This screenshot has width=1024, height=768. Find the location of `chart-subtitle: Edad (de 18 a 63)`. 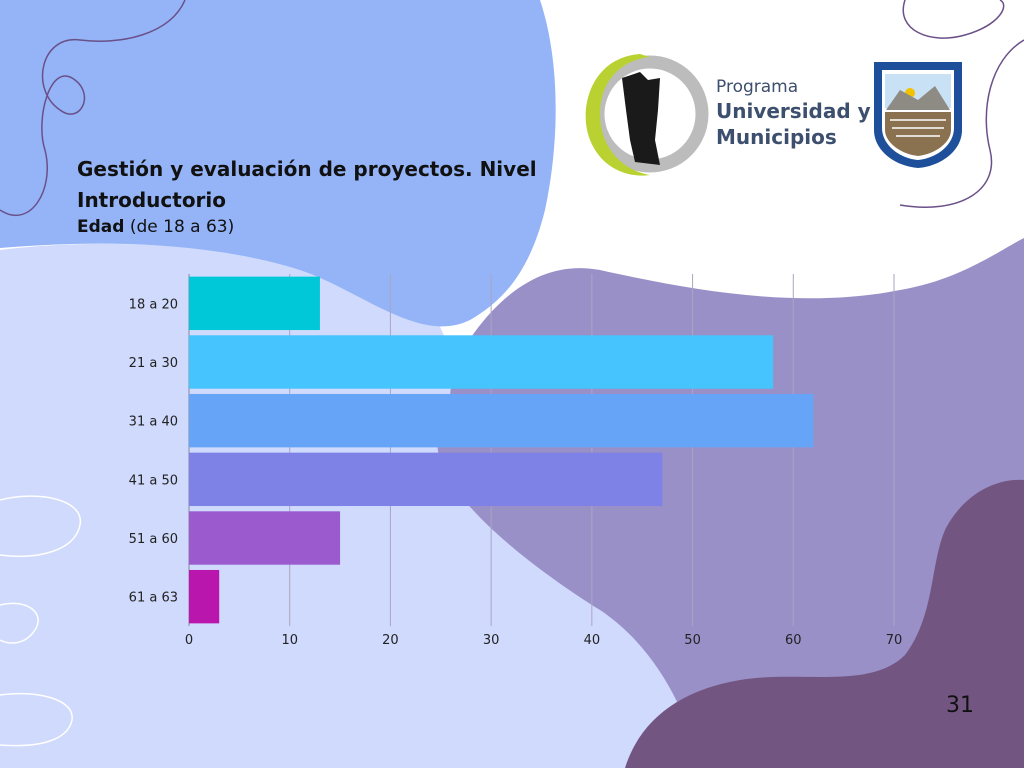

chart-subtitle: Edad (de 18 a 63) is located at coordinates (155, 227).